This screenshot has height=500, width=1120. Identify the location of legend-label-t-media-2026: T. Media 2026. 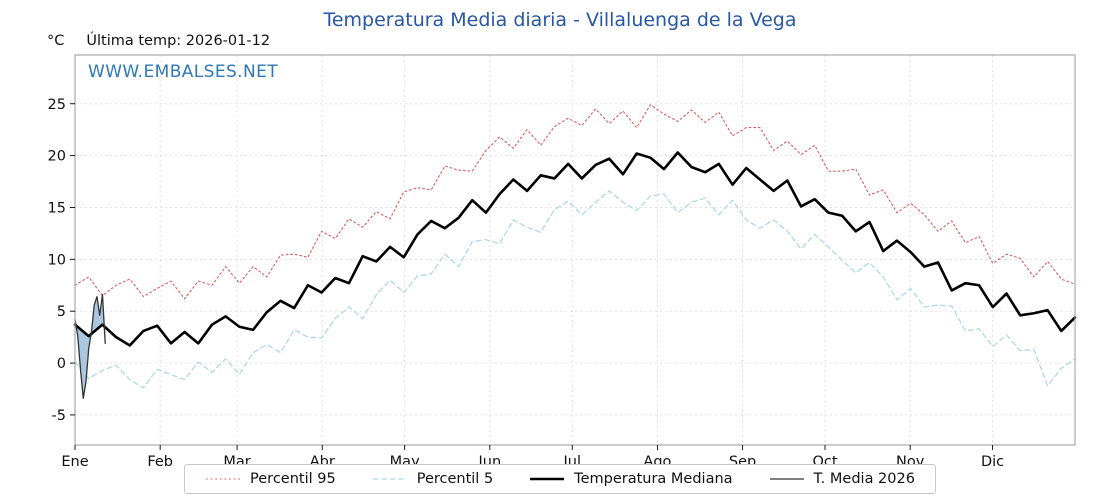
(864, 479).